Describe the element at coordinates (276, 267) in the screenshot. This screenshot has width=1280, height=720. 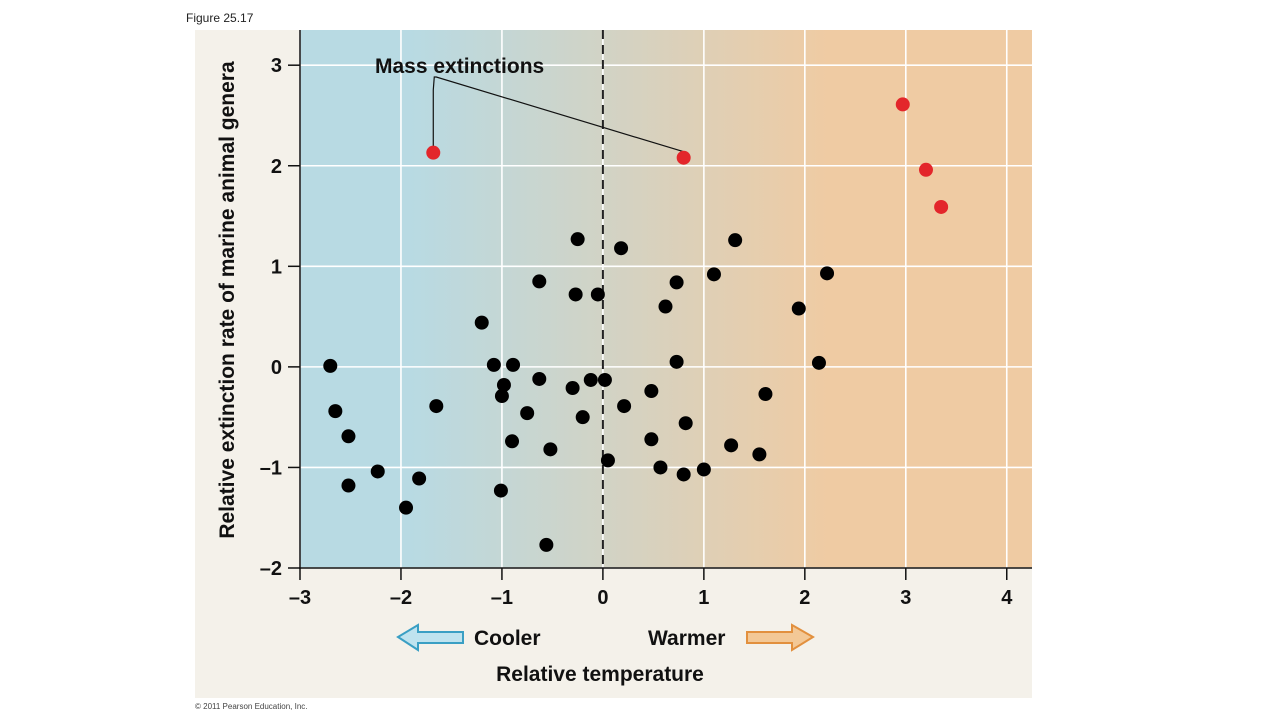
I see `y-tick-label: 1` at that location.